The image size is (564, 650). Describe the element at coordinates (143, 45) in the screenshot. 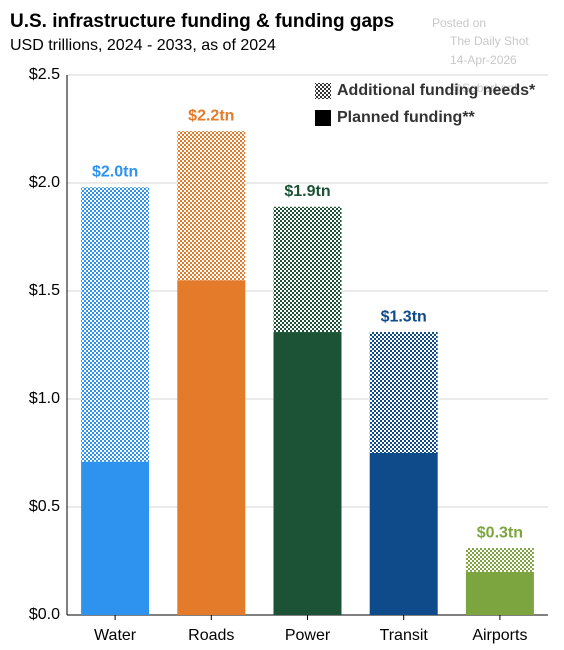

I see `chart-subtitle: USD trillions, 2024 - 2033, as of 2024` at that location.